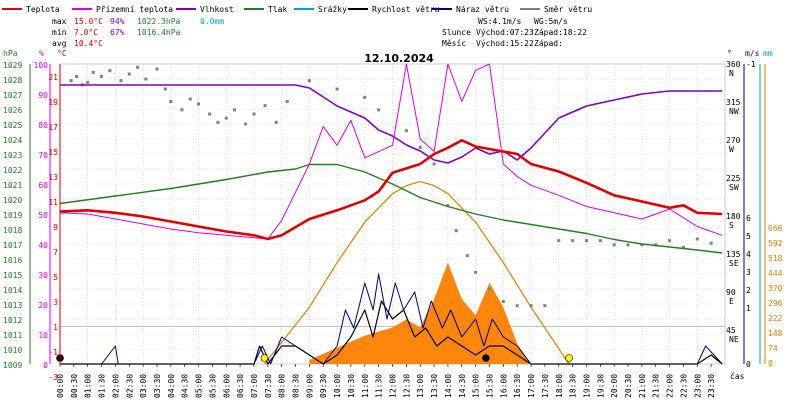 Image resolution: width=800 pixels, height=400 pixels. What do you see at coordinates (43, 275) in the screenshot?
I see `pct-tick-label: 30` at bounding box center [43, 275].